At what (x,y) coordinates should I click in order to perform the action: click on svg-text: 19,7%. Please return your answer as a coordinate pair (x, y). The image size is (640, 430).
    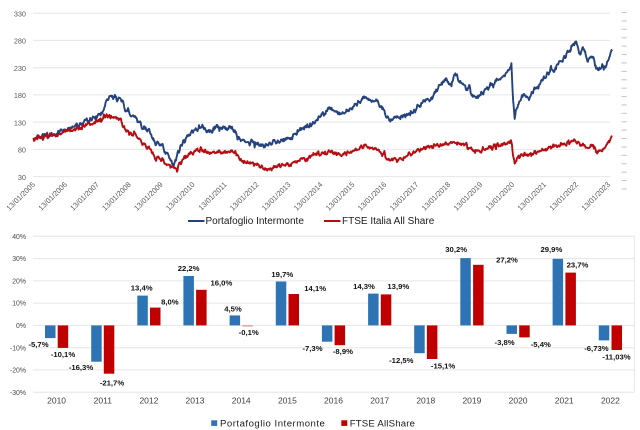
    Looking at the image, I should click on (282, 274).